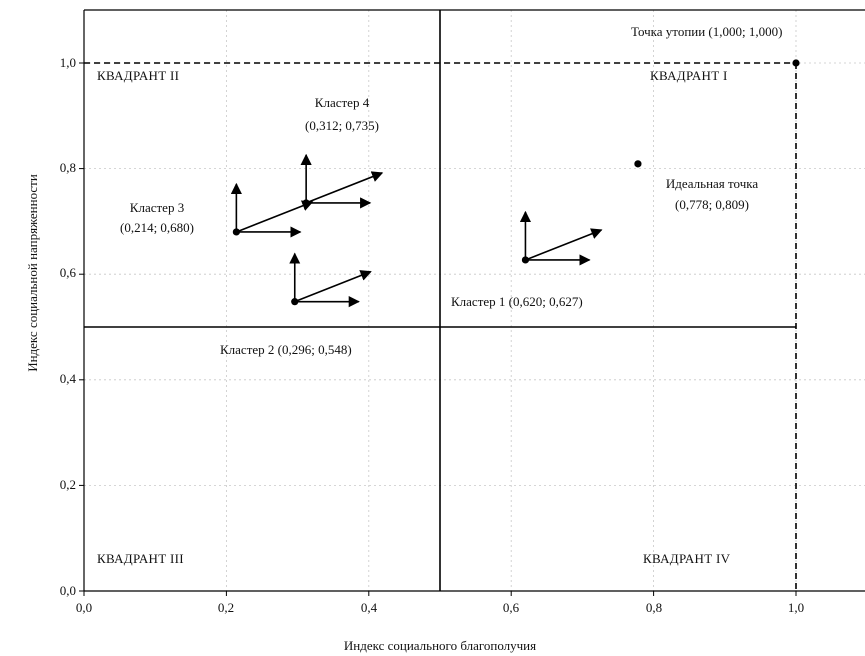 This screenshot has height=656, width=865. What do you see at coordinates (226, 607) in the screenshot?
I see `x-tick-1: 0,2` at bounding box center [226, 607].